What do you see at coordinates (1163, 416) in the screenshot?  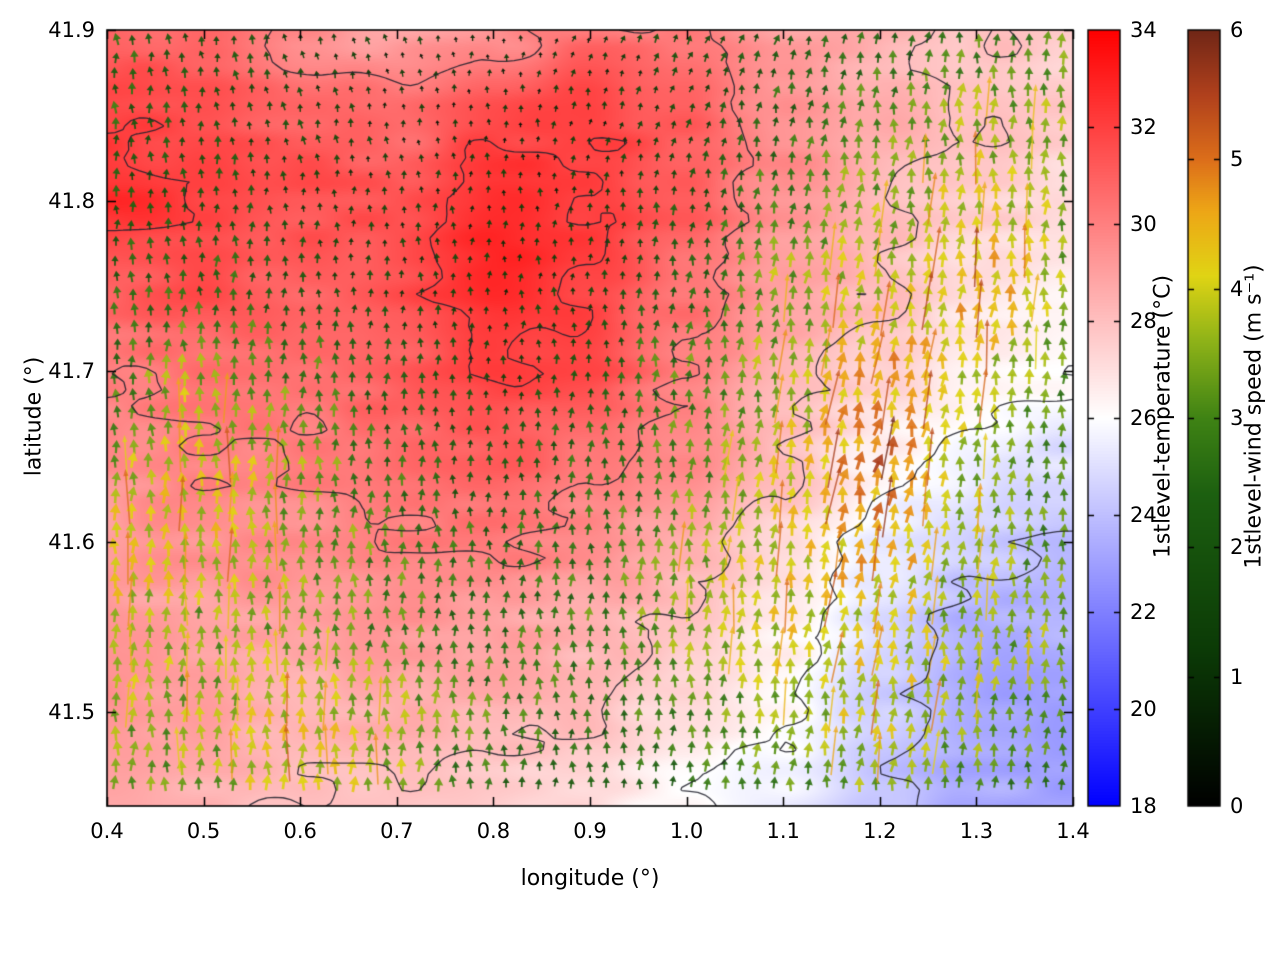 I see `temp-colorbar-label: 1stlevel-temperature (°C)` at bounding box center [1163, 416].